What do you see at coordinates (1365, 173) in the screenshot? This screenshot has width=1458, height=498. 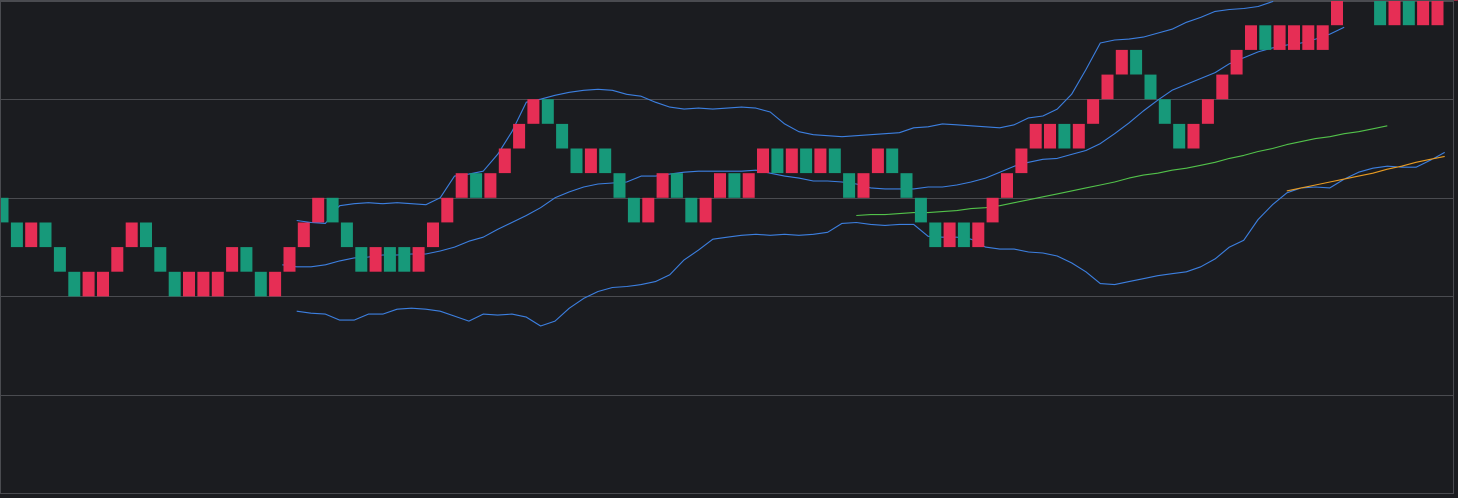 I see `series-line-ma-orange` at bounding box center [1365, 173].